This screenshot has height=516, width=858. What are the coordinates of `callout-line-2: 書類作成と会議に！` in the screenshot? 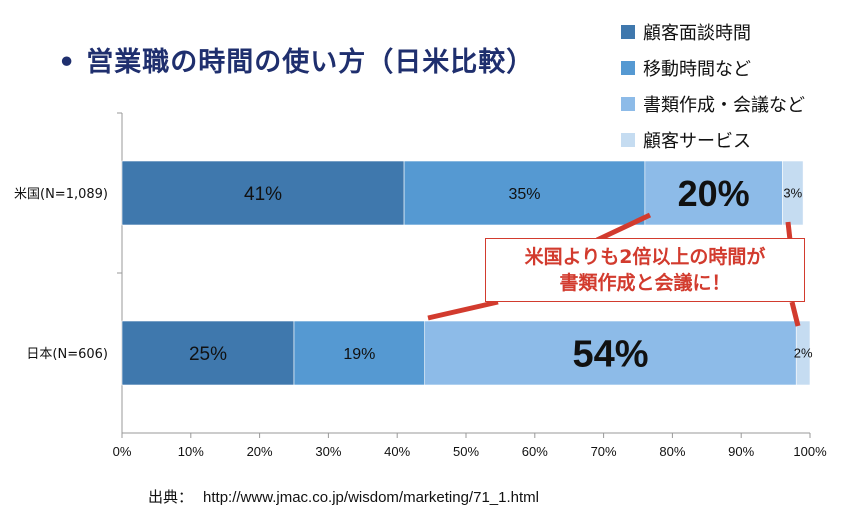 It's located at (645, 283).